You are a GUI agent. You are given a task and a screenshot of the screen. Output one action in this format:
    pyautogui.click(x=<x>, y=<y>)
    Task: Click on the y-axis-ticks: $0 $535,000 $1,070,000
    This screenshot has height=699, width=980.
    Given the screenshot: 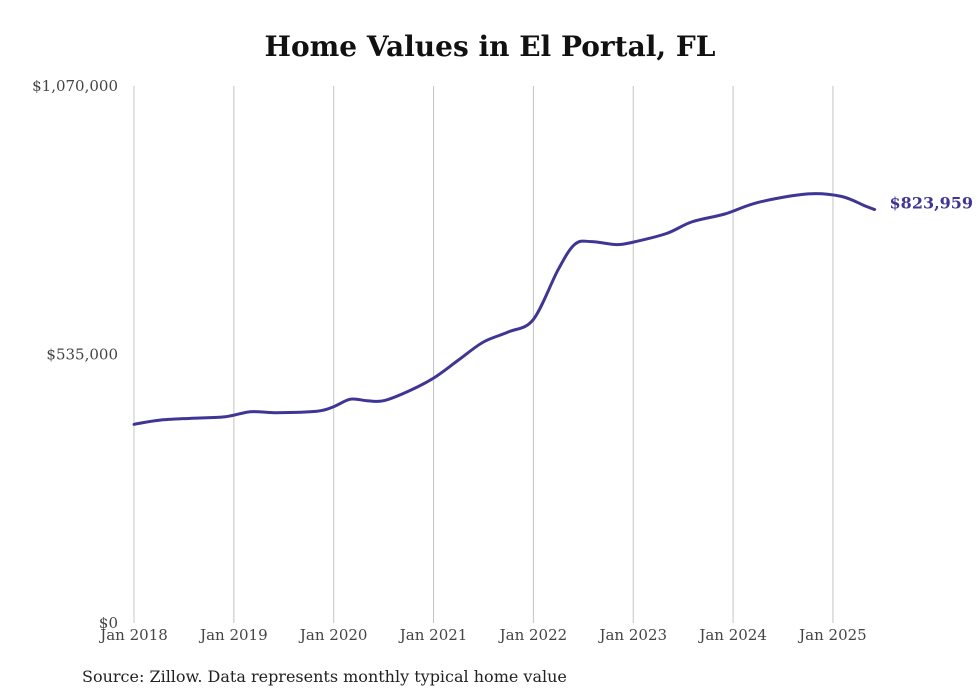 What is the action you would take?
    pyautogui.click(x=75, y=354)
    